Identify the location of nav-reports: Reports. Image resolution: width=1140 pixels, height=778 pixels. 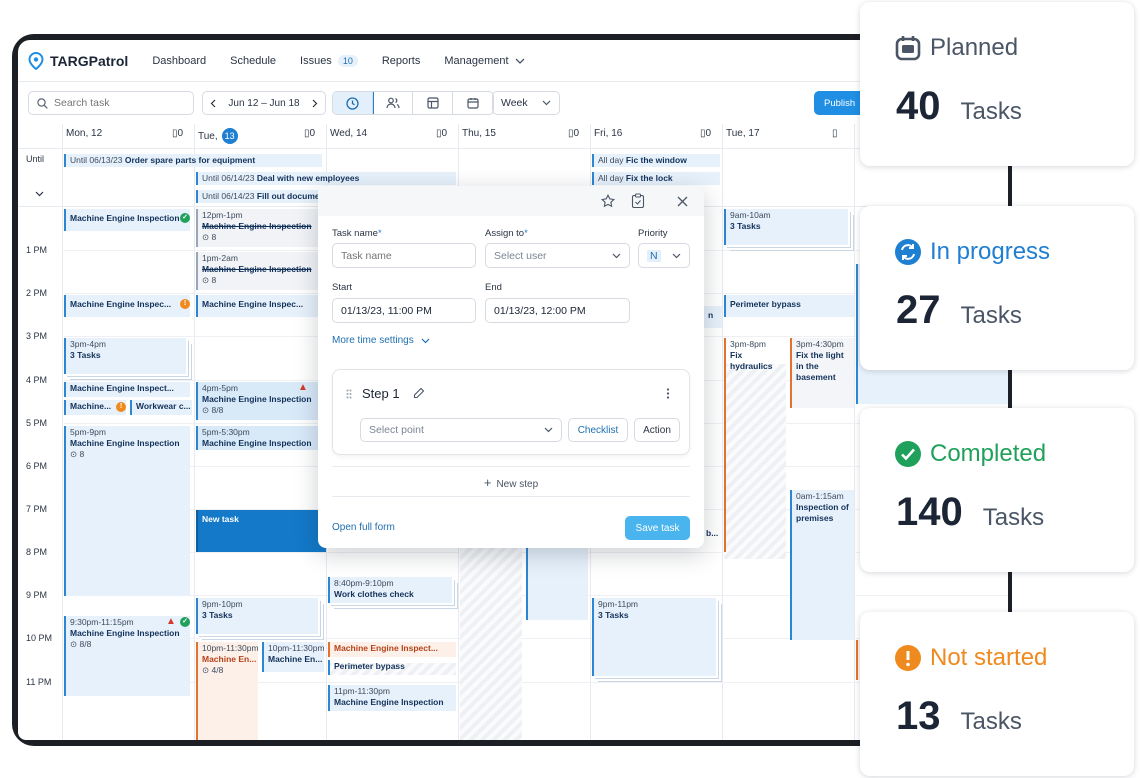
(401, 60).